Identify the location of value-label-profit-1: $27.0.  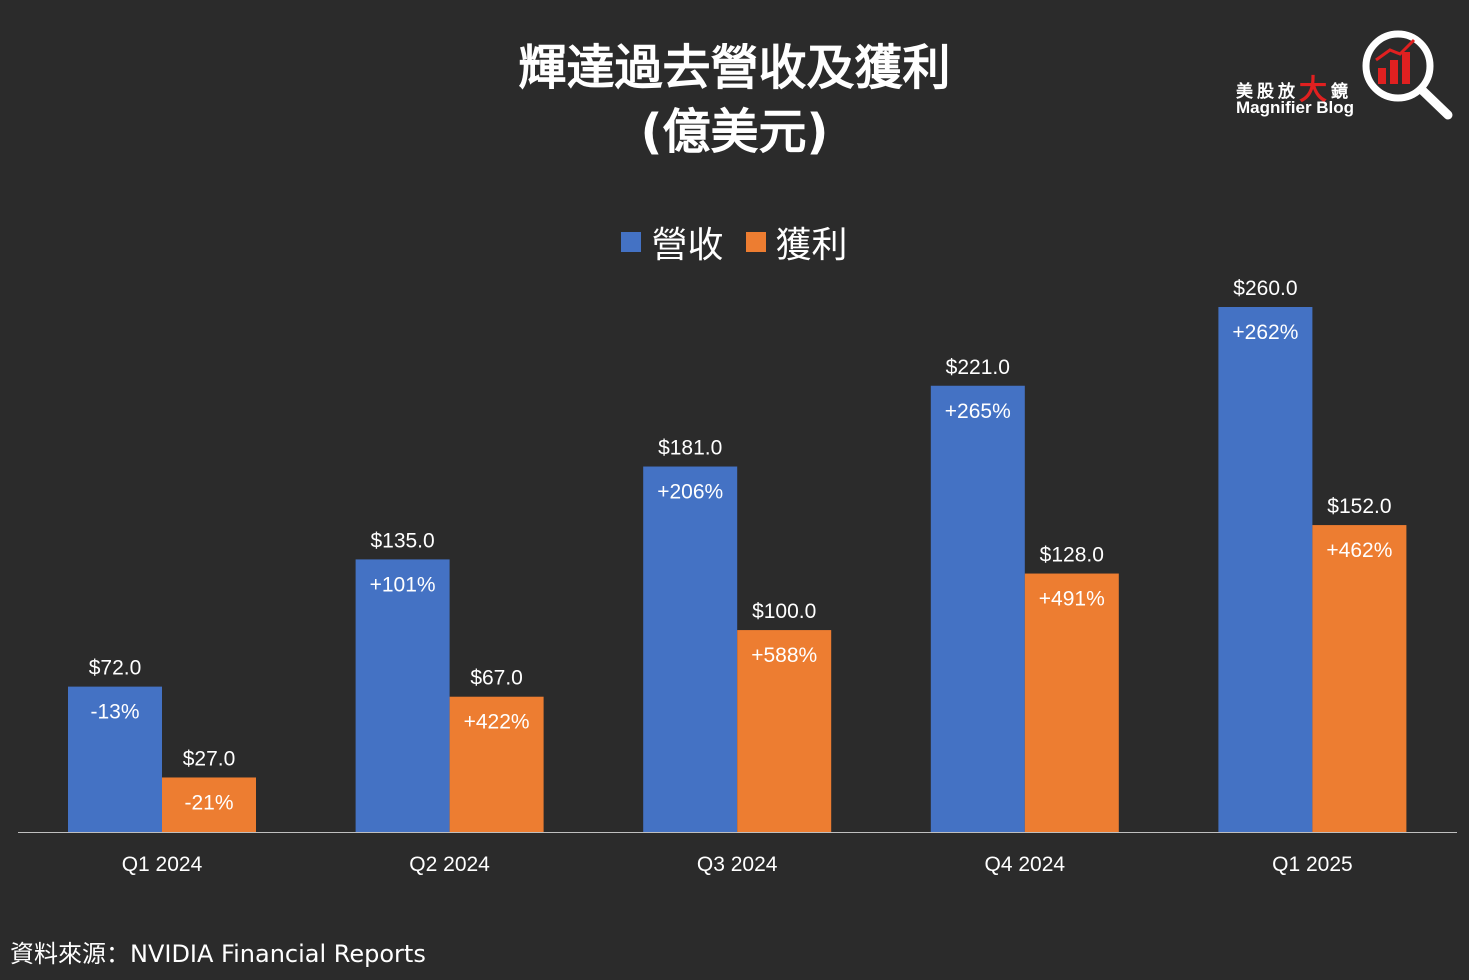
(209, 758).